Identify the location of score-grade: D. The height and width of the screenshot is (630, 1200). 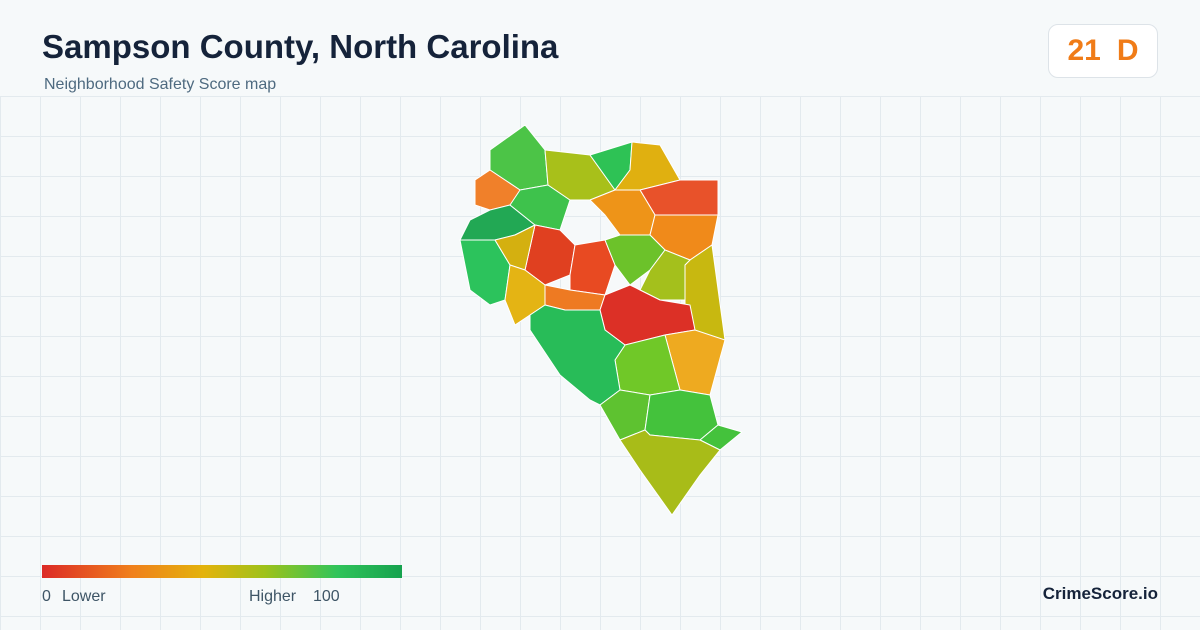
(1127, 50).